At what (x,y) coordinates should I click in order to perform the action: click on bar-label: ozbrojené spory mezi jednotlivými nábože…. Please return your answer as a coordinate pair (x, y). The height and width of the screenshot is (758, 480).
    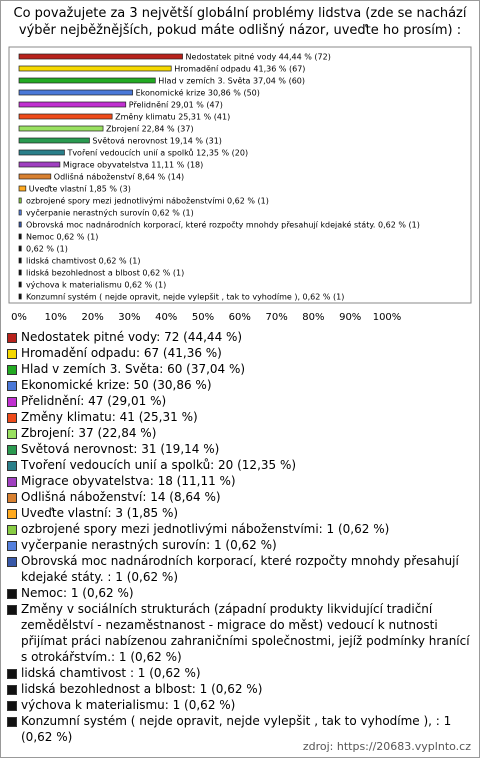
    Looking at the image, I should click on (147, 201).